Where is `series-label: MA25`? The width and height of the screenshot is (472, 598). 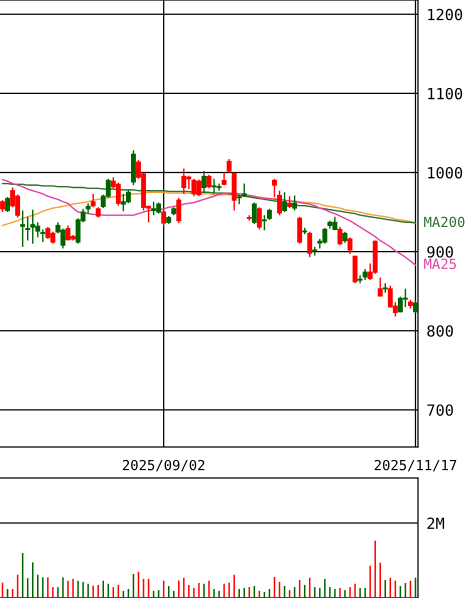
series-label: MA25 is located at coordinates (440, 264).